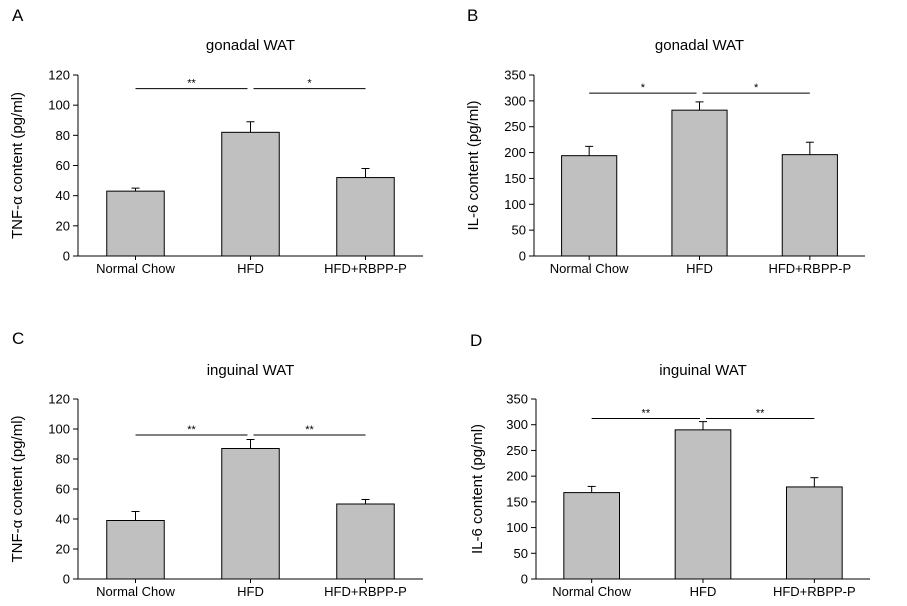 The image size is (907, 606). What do you see at coordinates (18, 339) in the screenshot?
I see `panel-letter: C` at bounding box center [18, 339].